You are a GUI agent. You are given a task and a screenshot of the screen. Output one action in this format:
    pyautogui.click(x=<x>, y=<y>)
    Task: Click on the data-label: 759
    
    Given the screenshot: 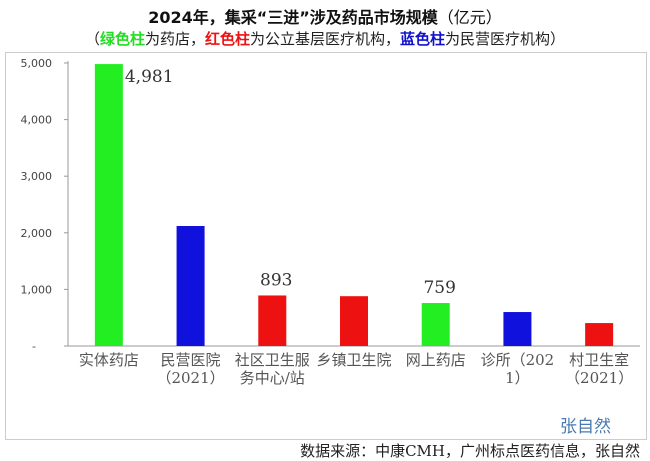 What is the action you would take?
    pyautogui.click(x=439, y=288)
    